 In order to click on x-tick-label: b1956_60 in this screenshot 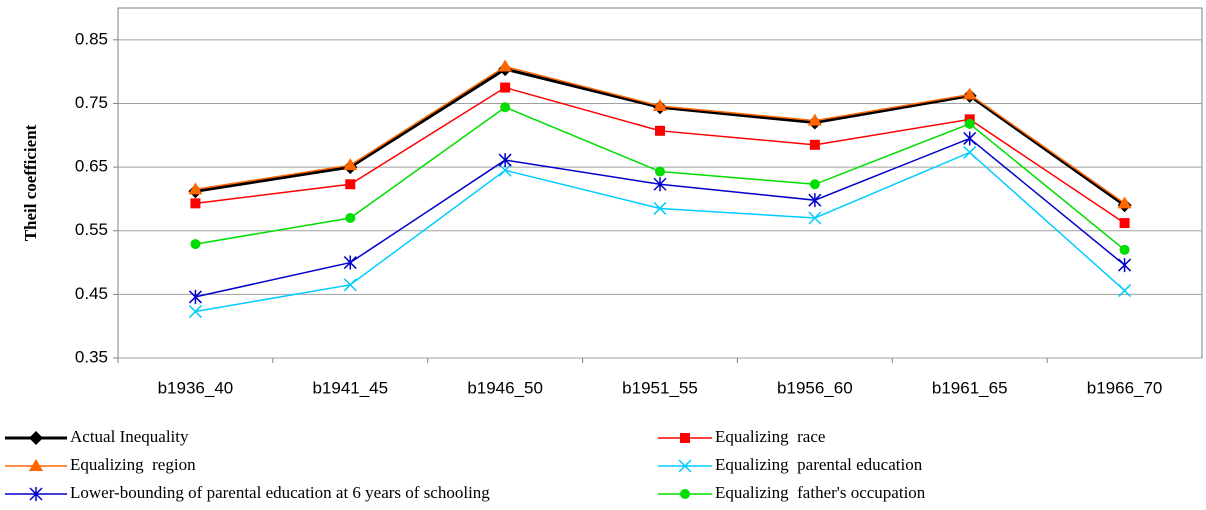, I will do `click(815, 387)`.